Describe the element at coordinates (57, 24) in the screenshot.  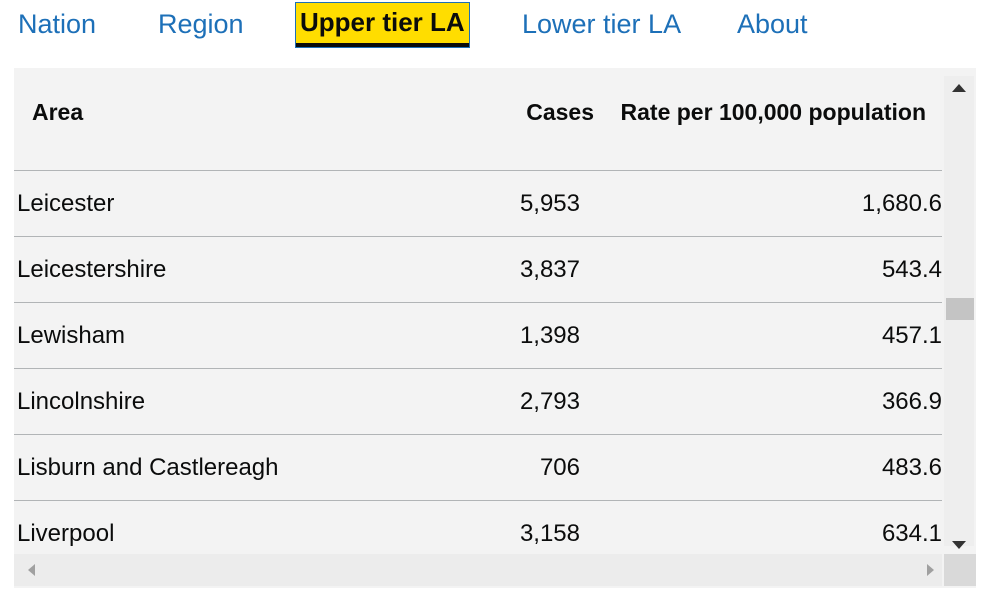
I see `tab-nation: Nation` at that location.